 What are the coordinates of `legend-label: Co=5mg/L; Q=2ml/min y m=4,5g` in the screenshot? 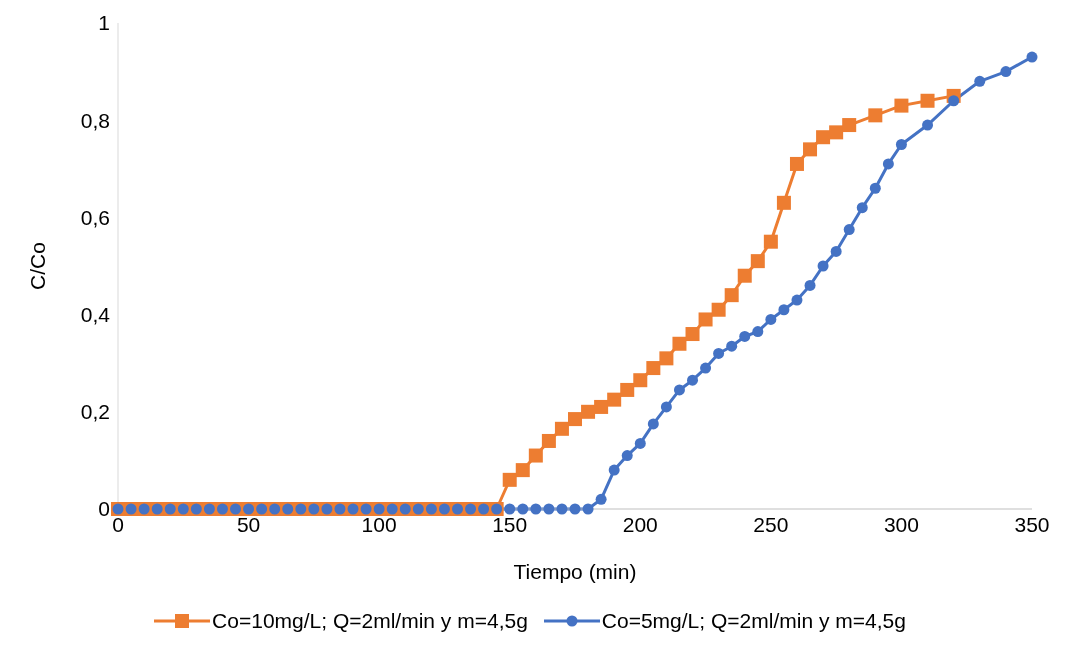 It's located at (753, 621).